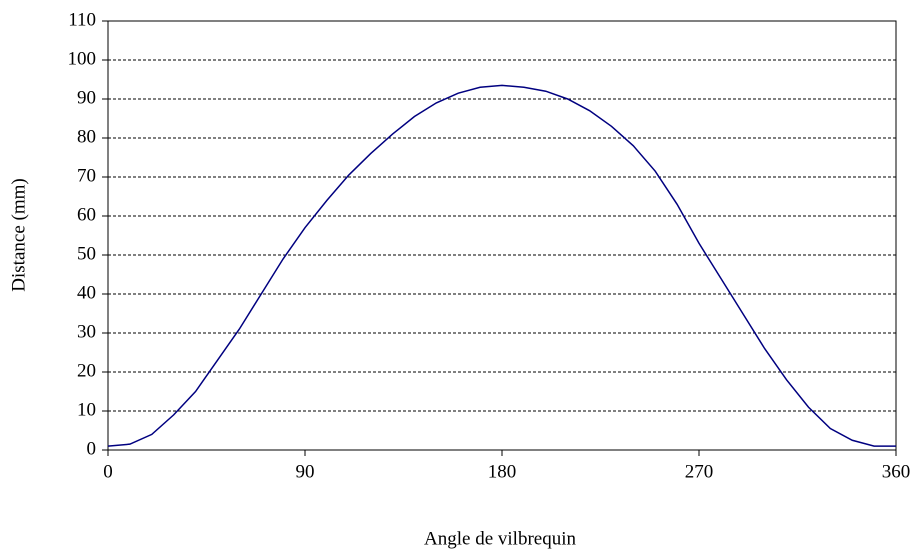 This screenshot has height=556, width=919. Describe the element at coordinates (86, 292) in the screenshot. I see `y-tick-label: 40` at that location.